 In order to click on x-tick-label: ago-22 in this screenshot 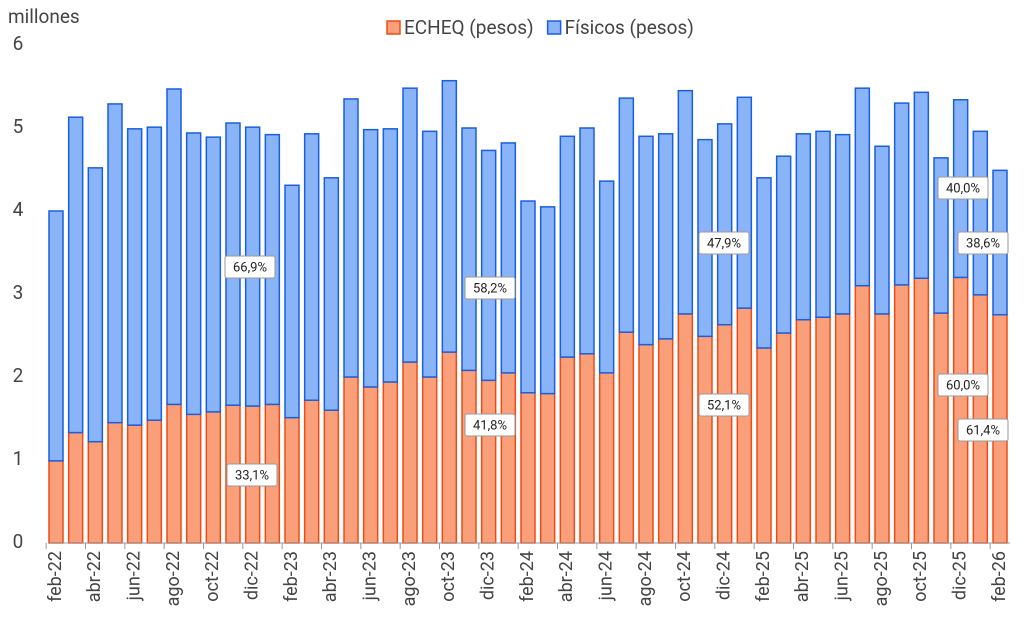, I will do `click(173, 578)`.